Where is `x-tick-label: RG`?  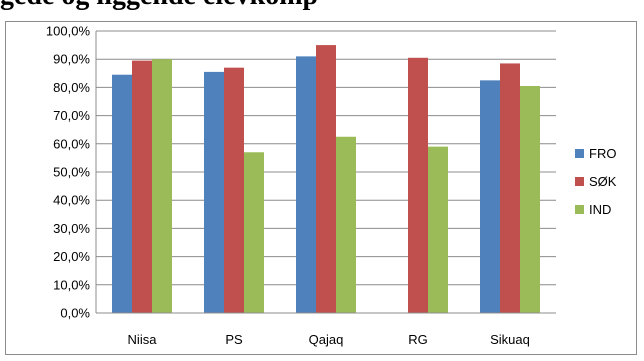 x-tick-label: RG is located at coordinates (418, 339).